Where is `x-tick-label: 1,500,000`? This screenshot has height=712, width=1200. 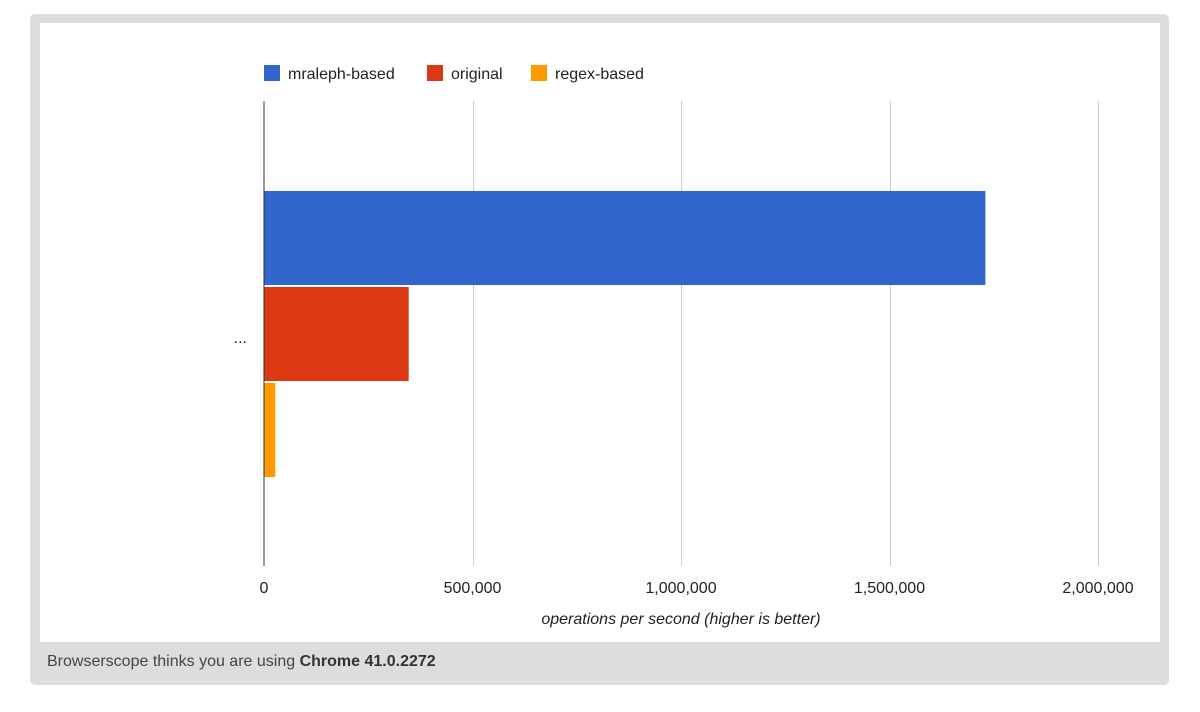
x-tick-label: 1,500,000 is located at coordinates (889, 588).